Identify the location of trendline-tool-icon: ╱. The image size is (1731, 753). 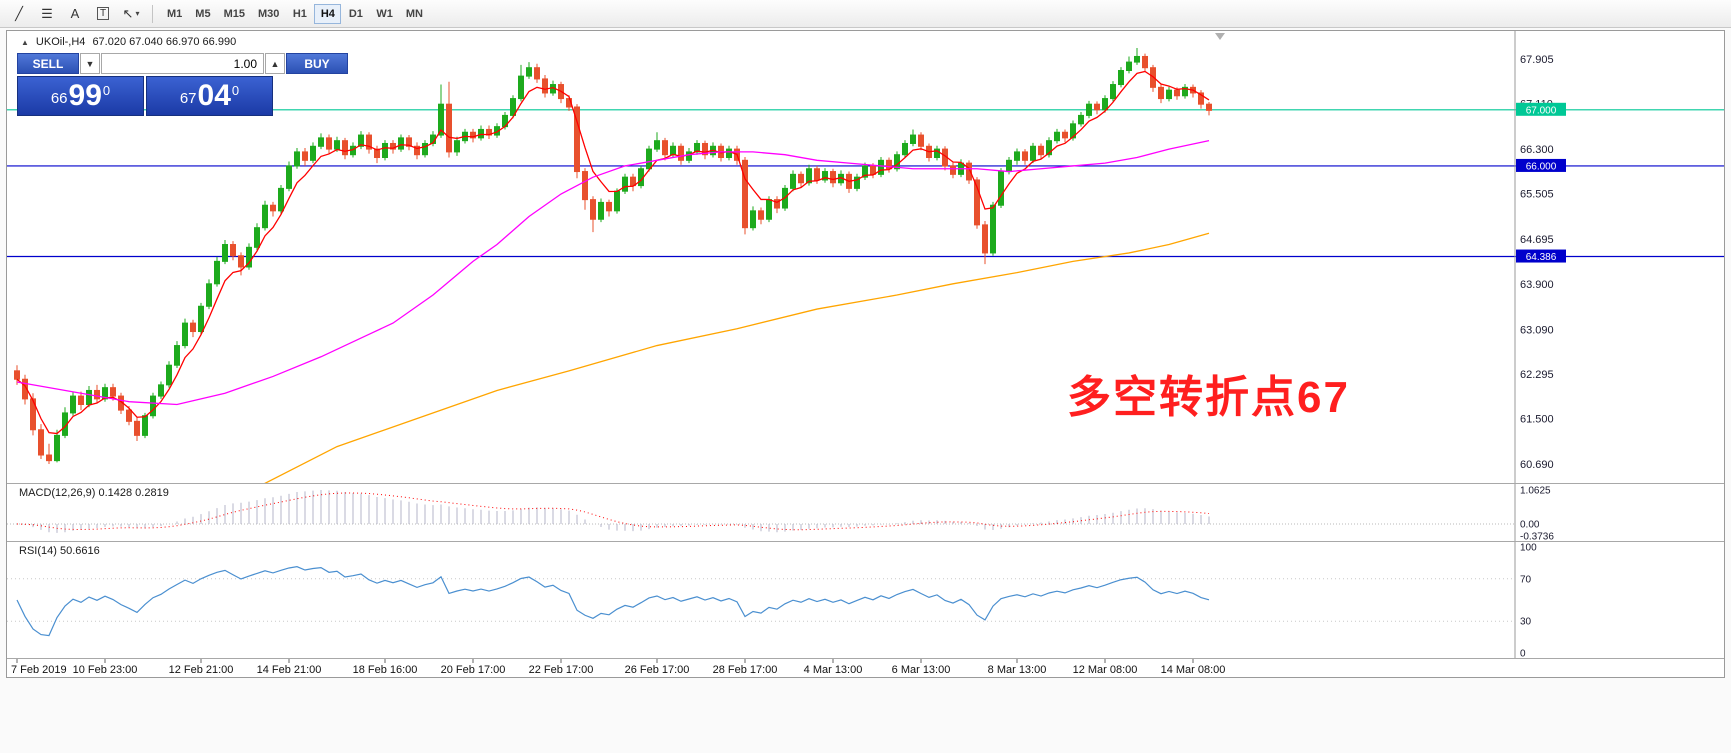
(19, 14).